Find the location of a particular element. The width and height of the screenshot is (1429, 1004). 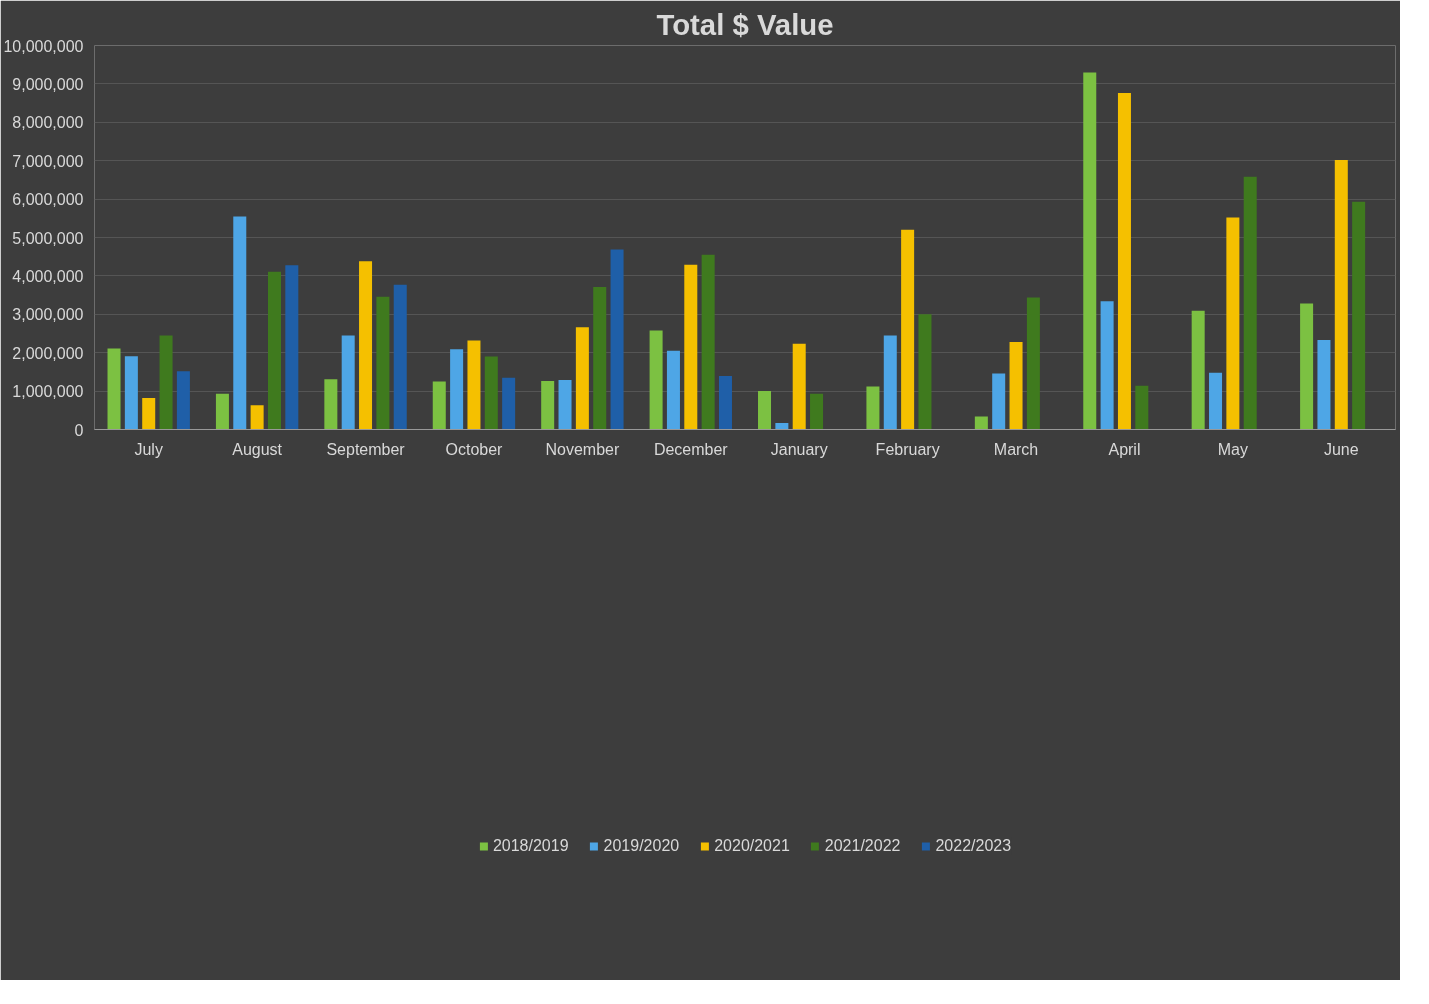

y-tick-label: 3,000,000 is located at coordinates (48, 315).